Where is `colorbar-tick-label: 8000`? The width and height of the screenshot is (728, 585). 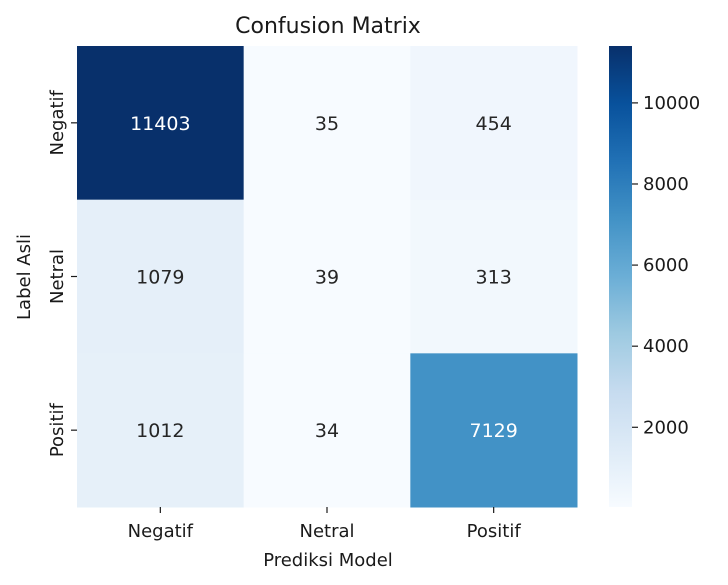
colorbar-tick-label: 8000 is located at coordinates (666, 184).